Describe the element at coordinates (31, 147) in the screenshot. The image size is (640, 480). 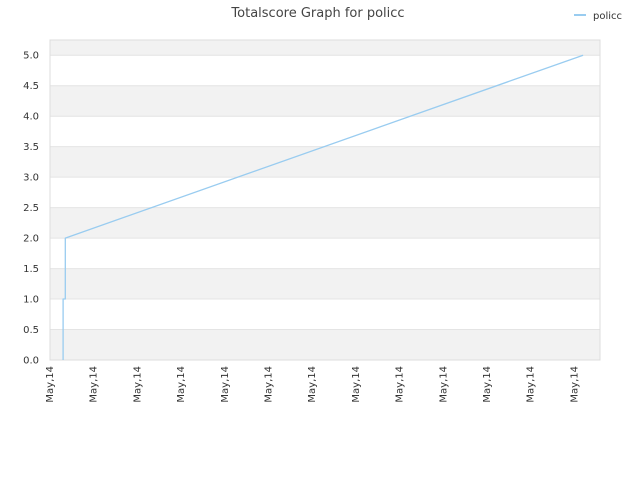
I see `y-tick-label: 3.5` at that location.